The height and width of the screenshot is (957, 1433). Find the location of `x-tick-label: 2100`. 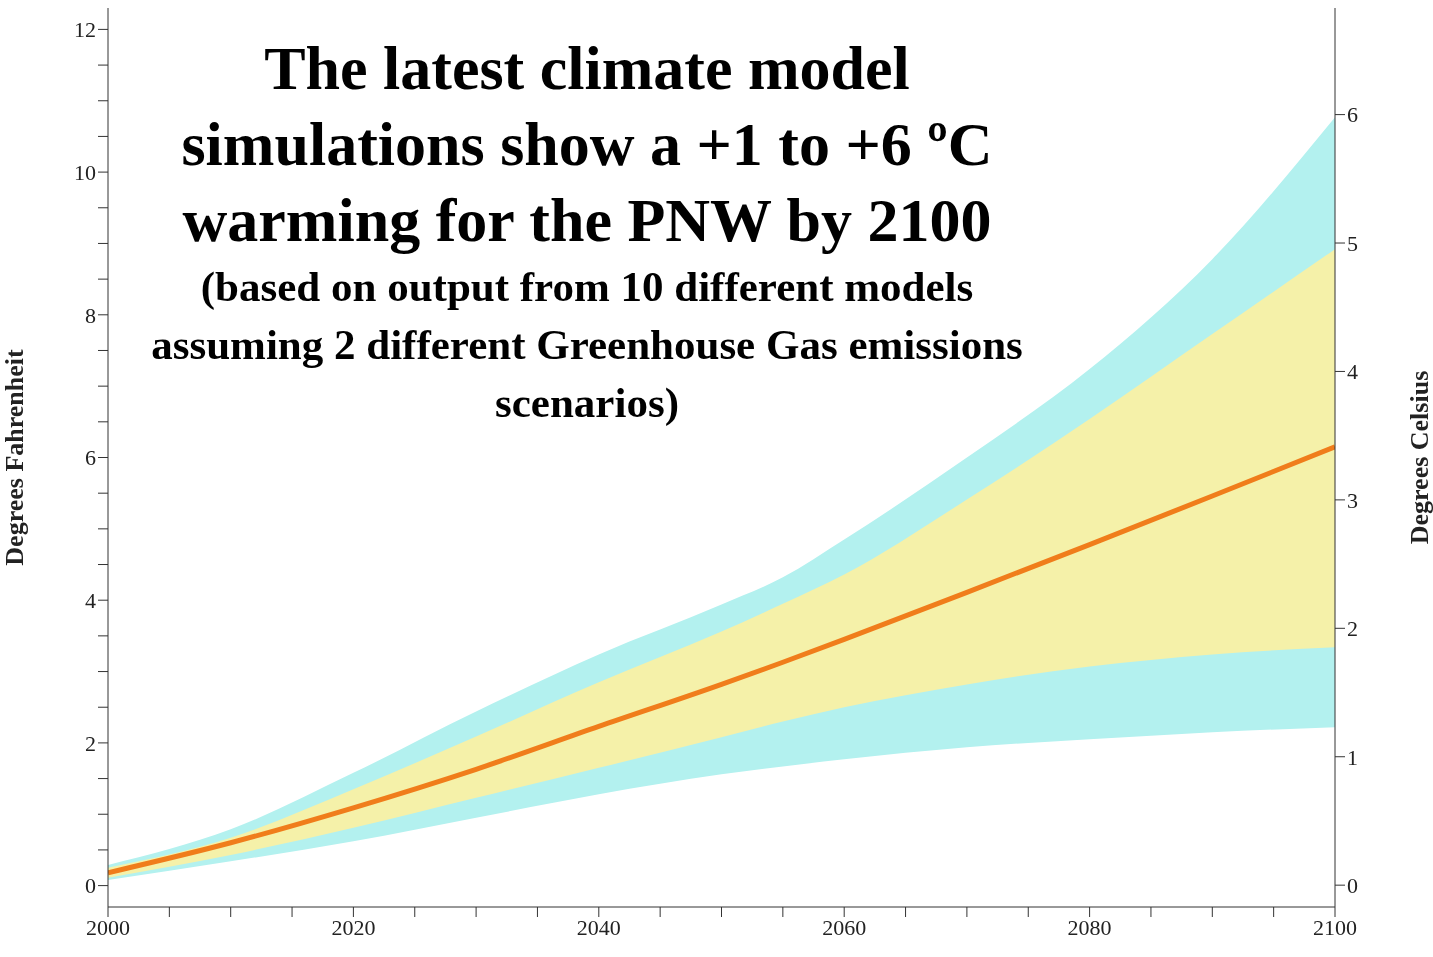

x-tick-label: 2100 is located at coordinates (1335, 927).